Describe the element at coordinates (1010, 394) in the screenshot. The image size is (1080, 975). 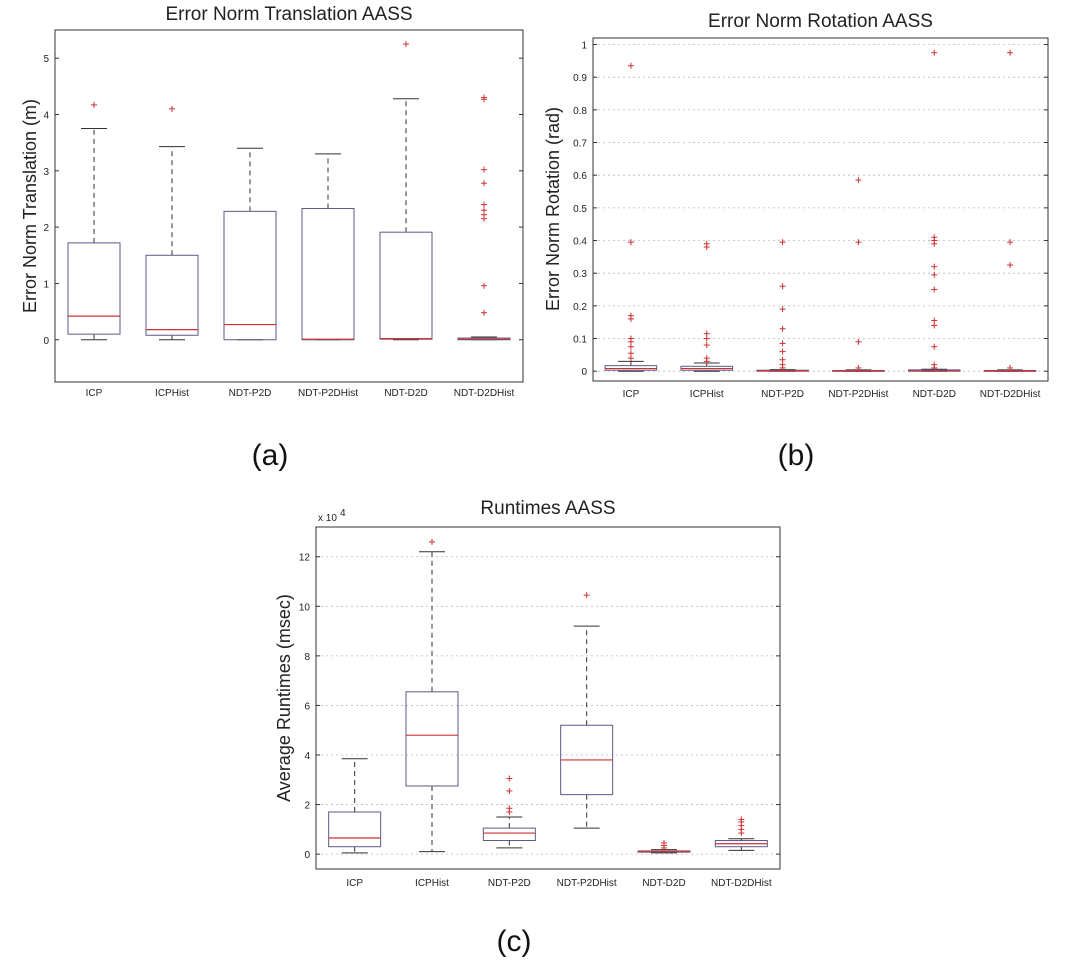
I see `x-tick-label: NDT-D2DHist` at that location.